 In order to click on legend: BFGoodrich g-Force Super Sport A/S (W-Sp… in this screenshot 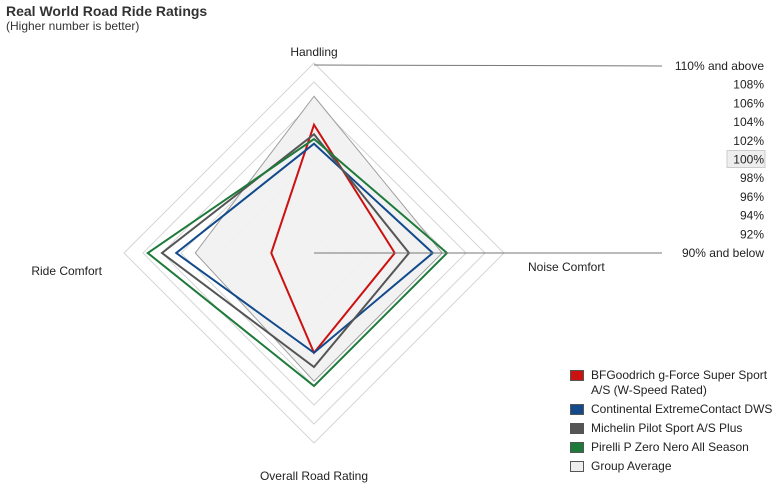, I will do `click(672, 423)`.